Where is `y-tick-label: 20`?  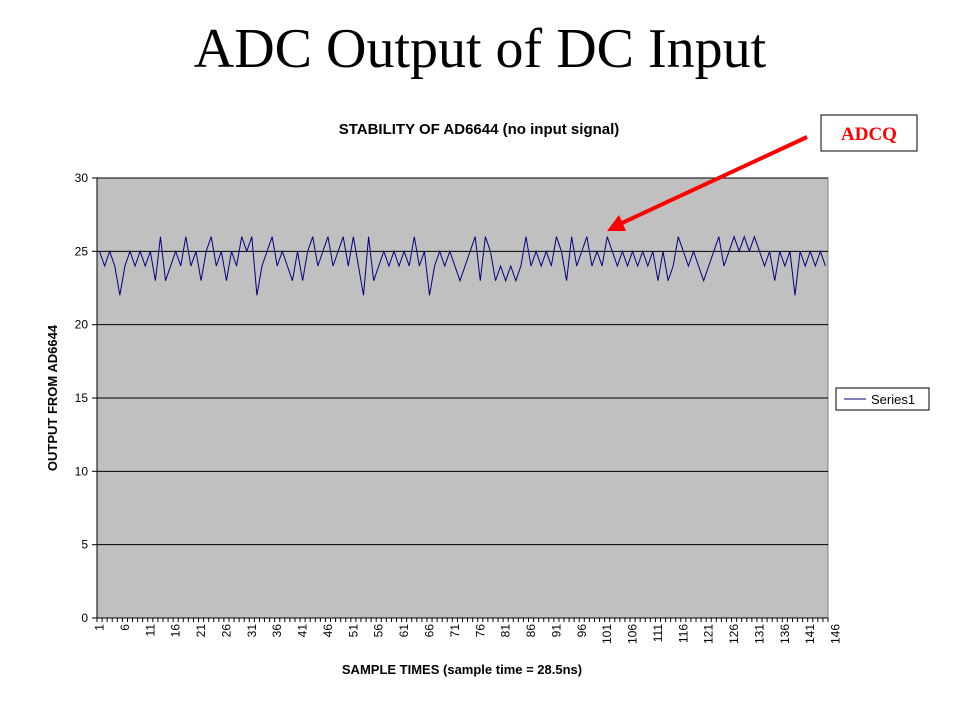 y-tick-label: 20 is located at coordinates (82, 325).